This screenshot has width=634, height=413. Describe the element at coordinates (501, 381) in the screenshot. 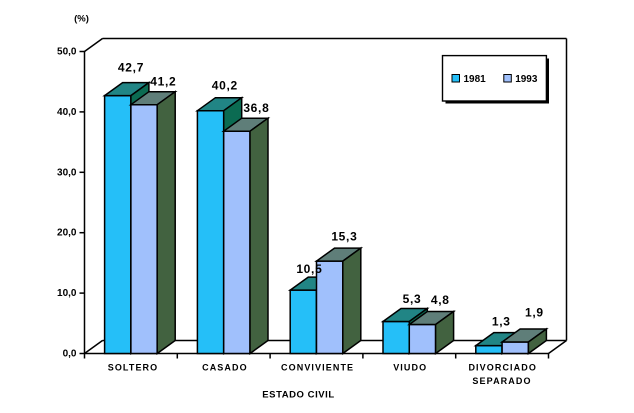

I see `svg-text: SEPARADO` at that location.